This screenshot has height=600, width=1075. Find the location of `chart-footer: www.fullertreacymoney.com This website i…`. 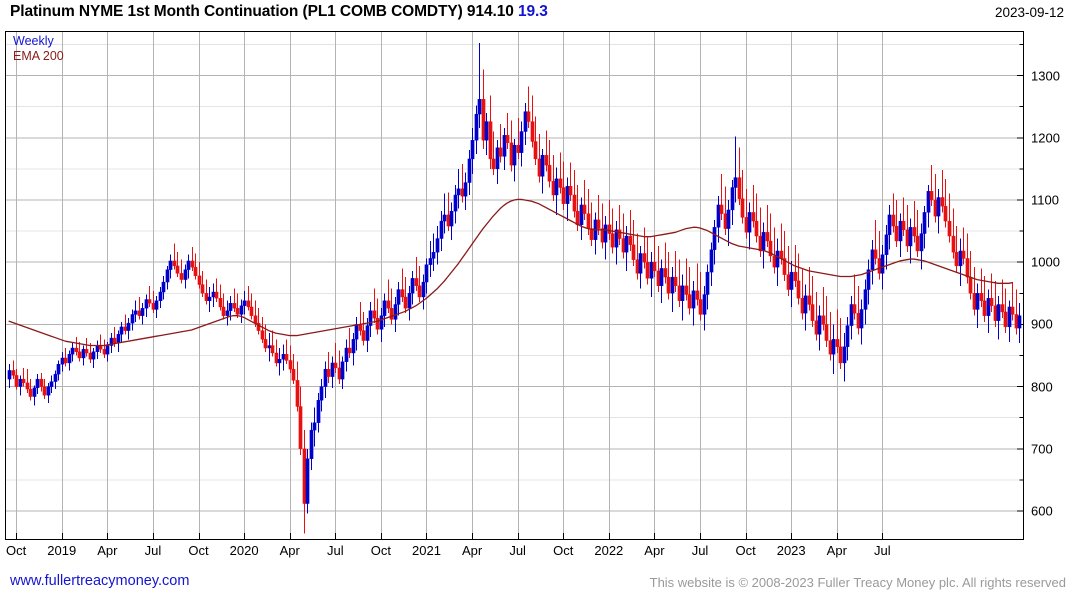

chart-footer: www.fullertreacymoney.com This website i… is located at coordinates (537, 584).